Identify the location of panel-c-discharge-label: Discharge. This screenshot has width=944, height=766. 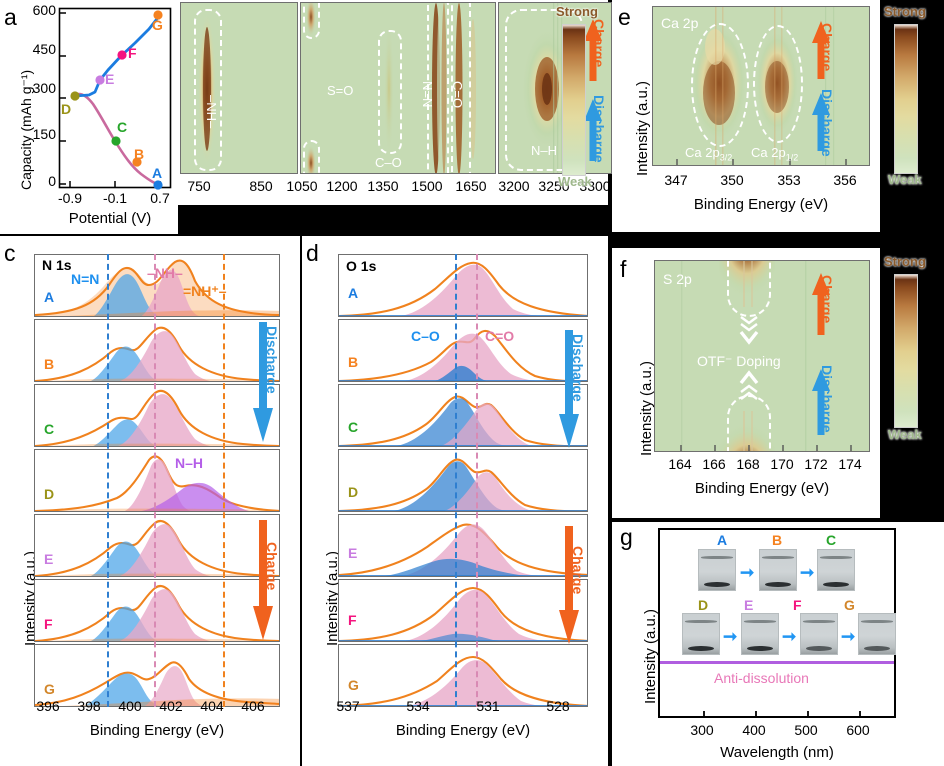
(272, 360).